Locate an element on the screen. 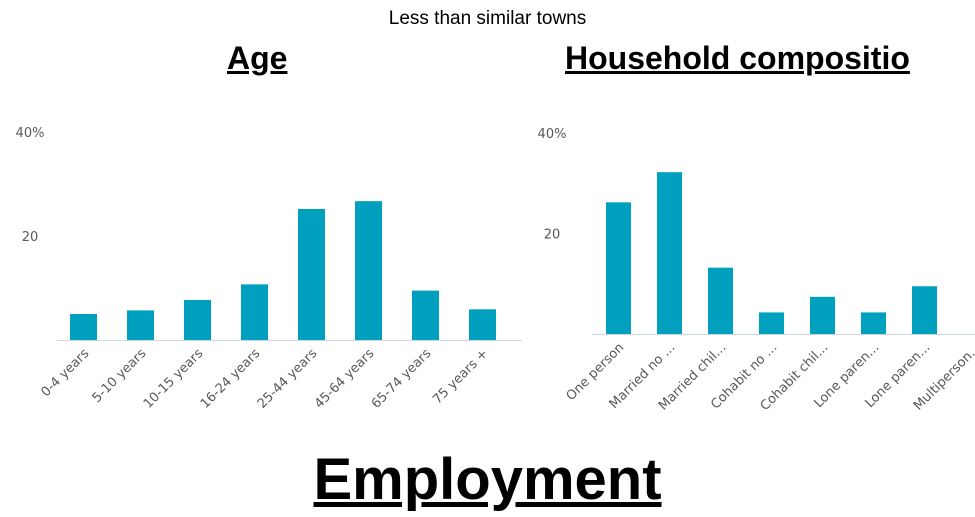 Image resolution: width=975 pixels, height=517 pixels. age-chart-title: Age is located at coordinates (257, 58).